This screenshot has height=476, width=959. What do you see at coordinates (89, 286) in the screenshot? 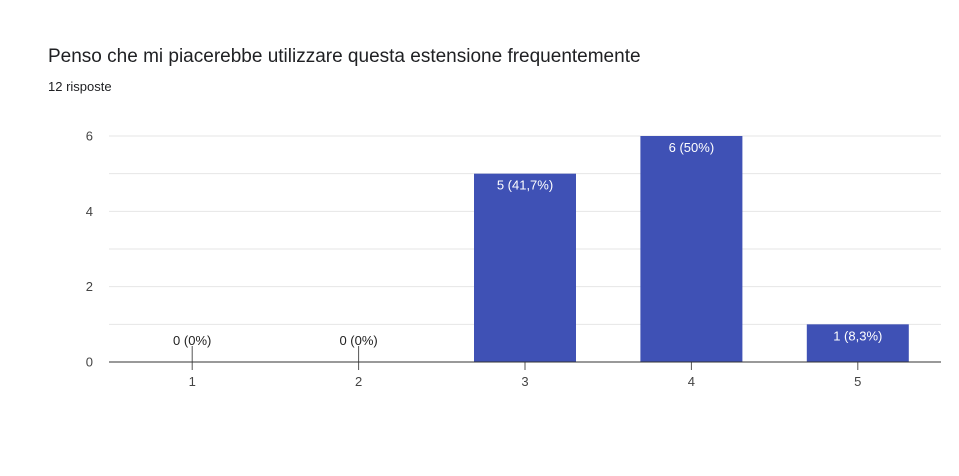
I see `y-tick-label: 2` at bounding box center [89, 286].